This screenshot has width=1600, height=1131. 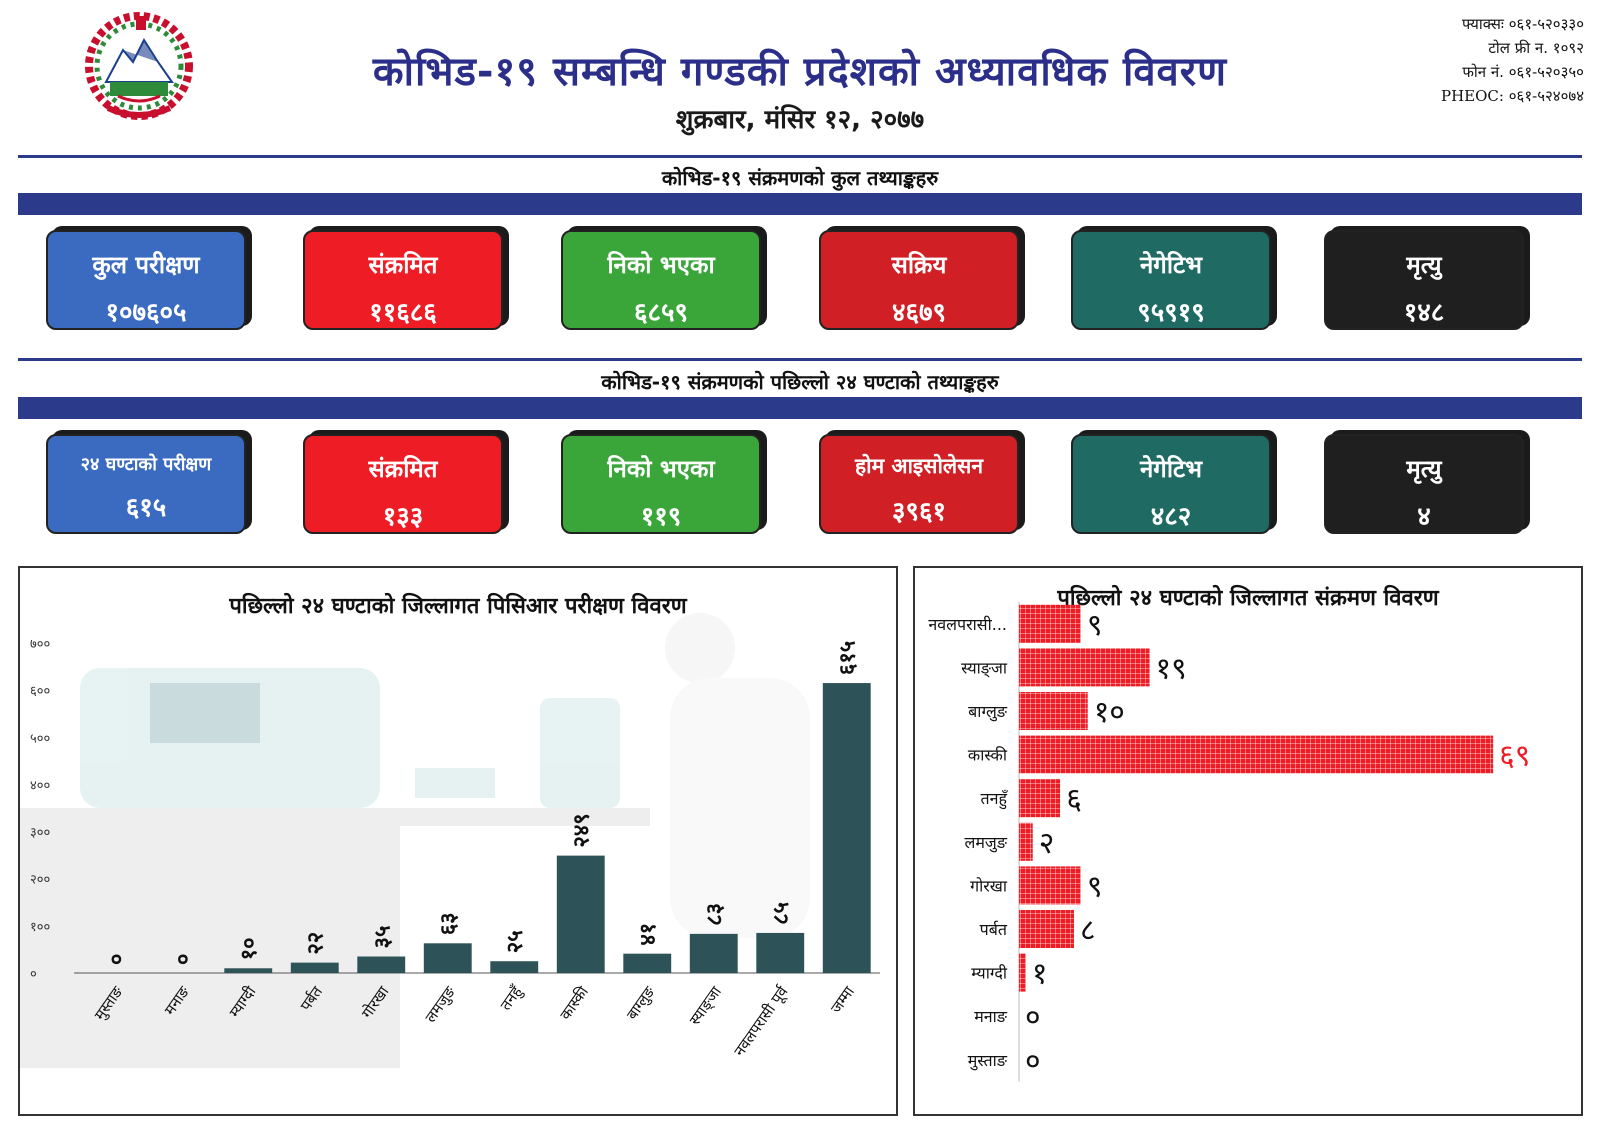 I want to click on card-label: कुल परीक्षण, so click(x=146, y=265).